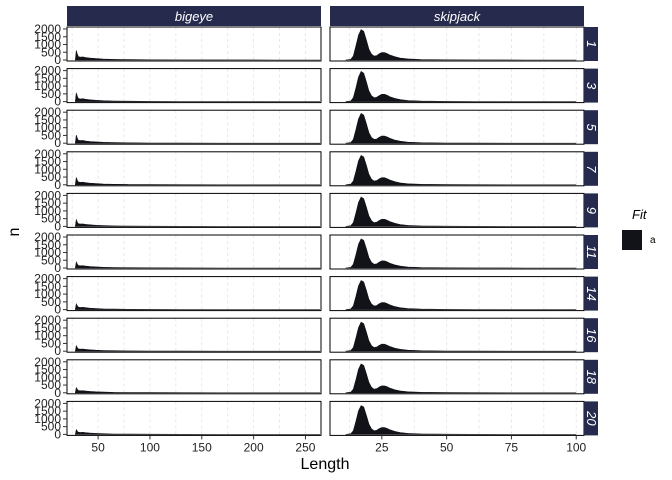  I want to click on y-tick-label-1-1000: 1000, so click(47, 45).